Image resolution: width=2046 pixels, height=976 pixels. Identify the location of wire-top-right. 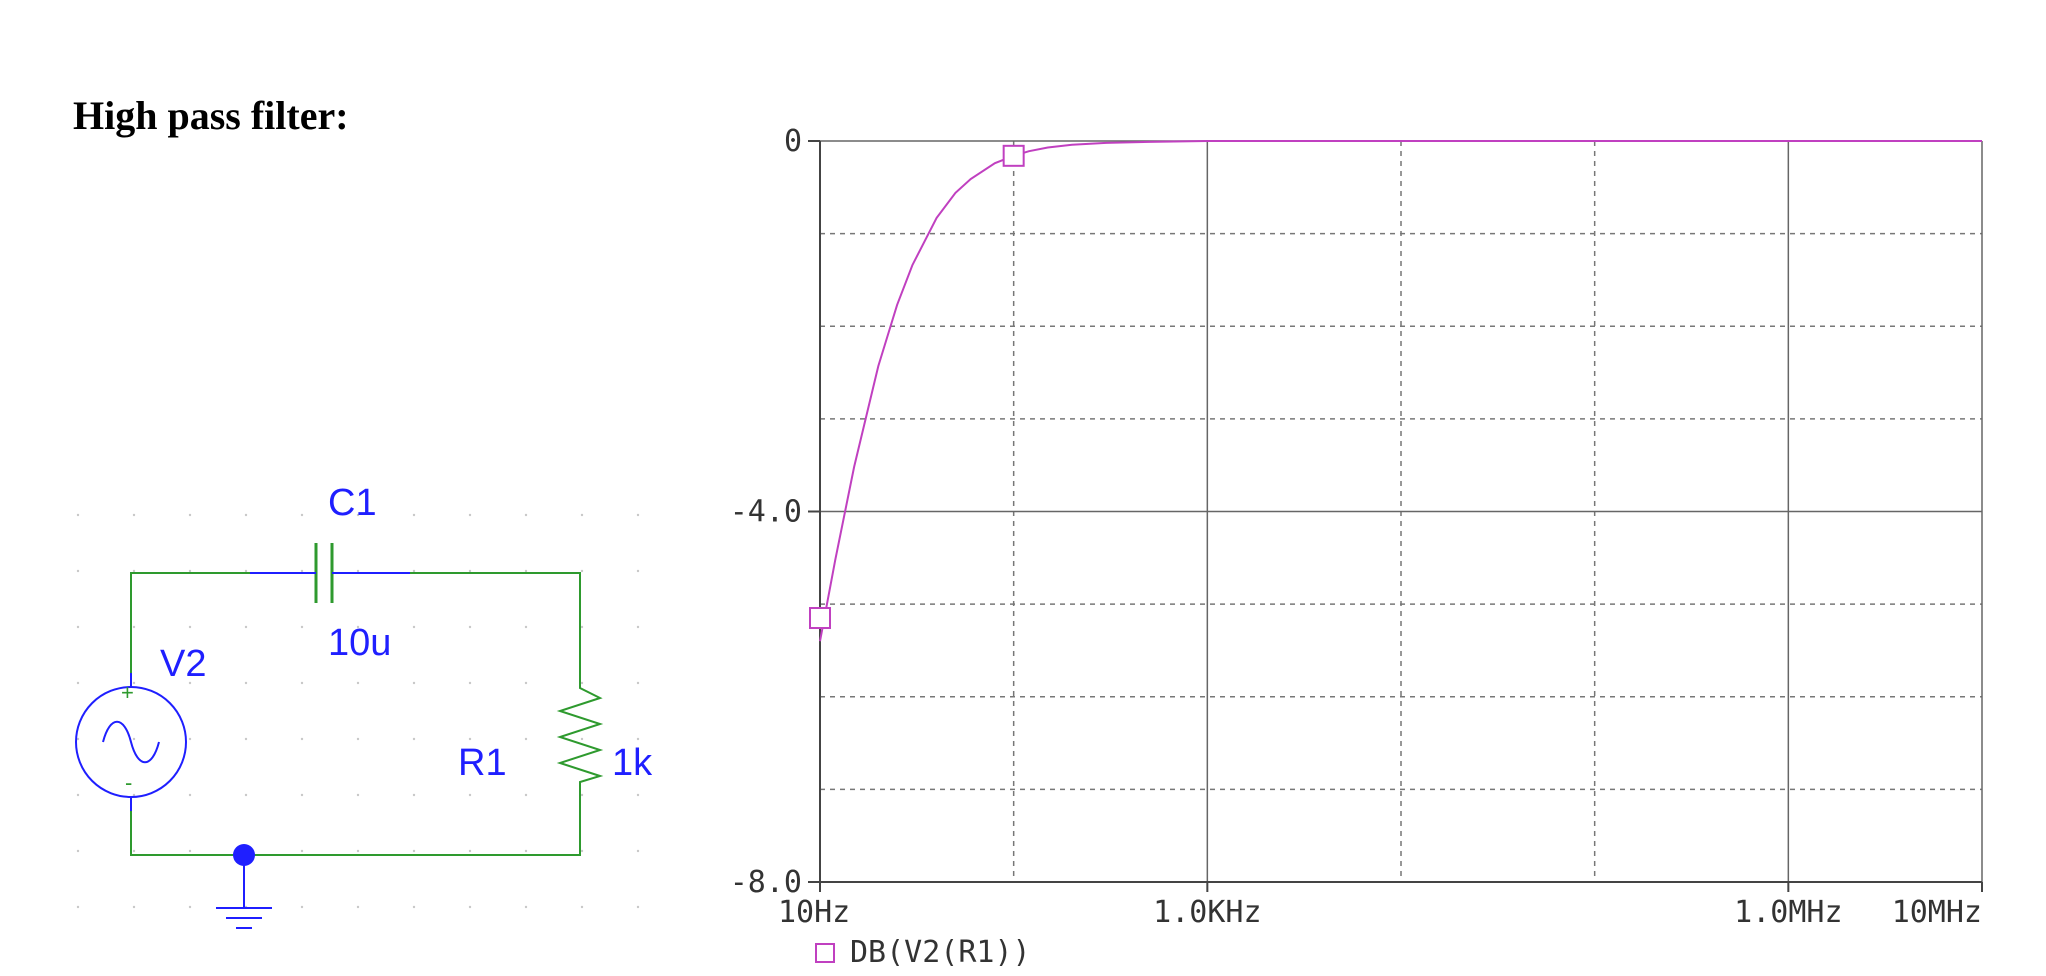
(458, 627).